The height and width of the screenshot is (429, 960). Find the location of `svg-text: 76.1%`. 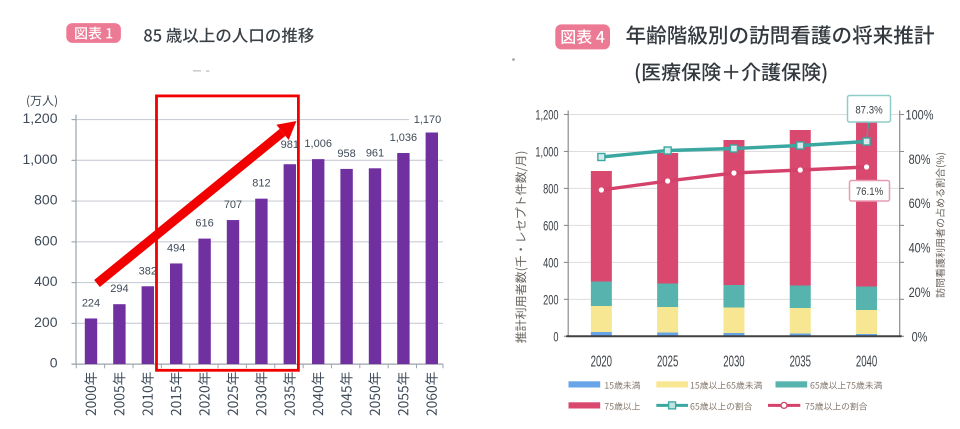

svg-text: 76.1% is located at coordinates (870, 191).